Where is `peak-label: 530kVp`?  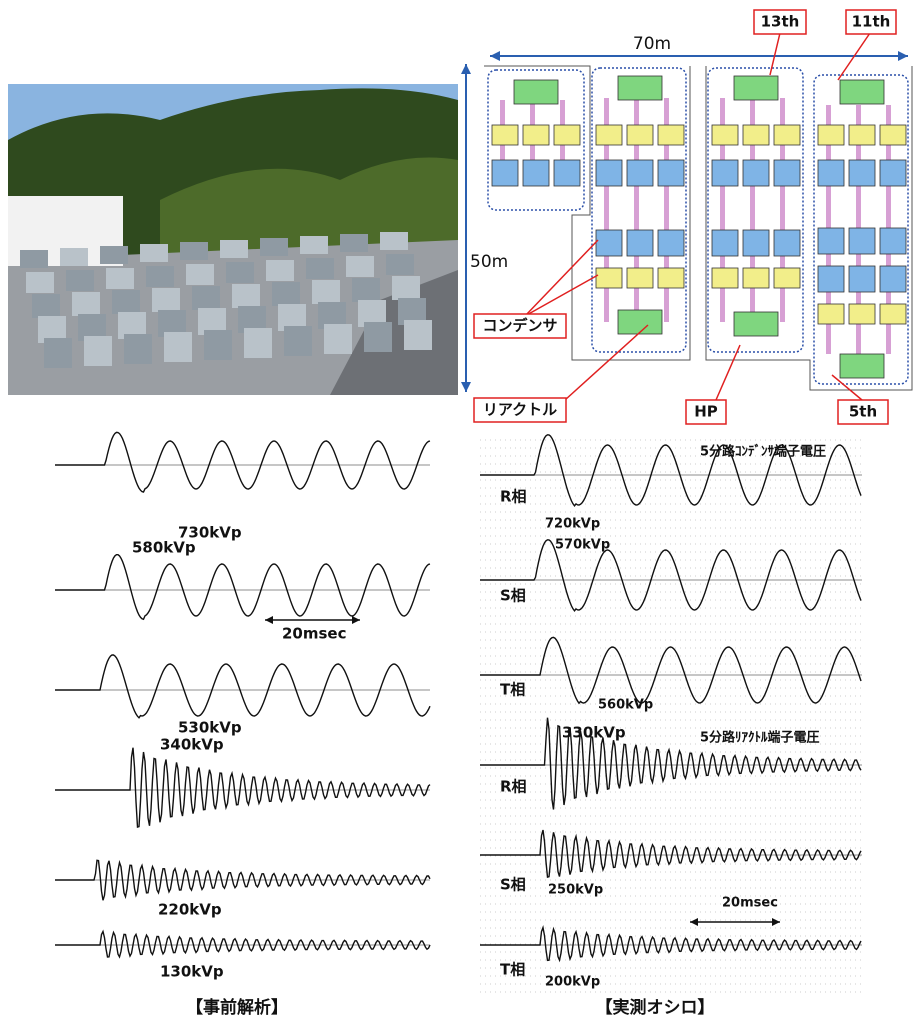 peak-label: 530kVp is located at coordinates (210, 728).